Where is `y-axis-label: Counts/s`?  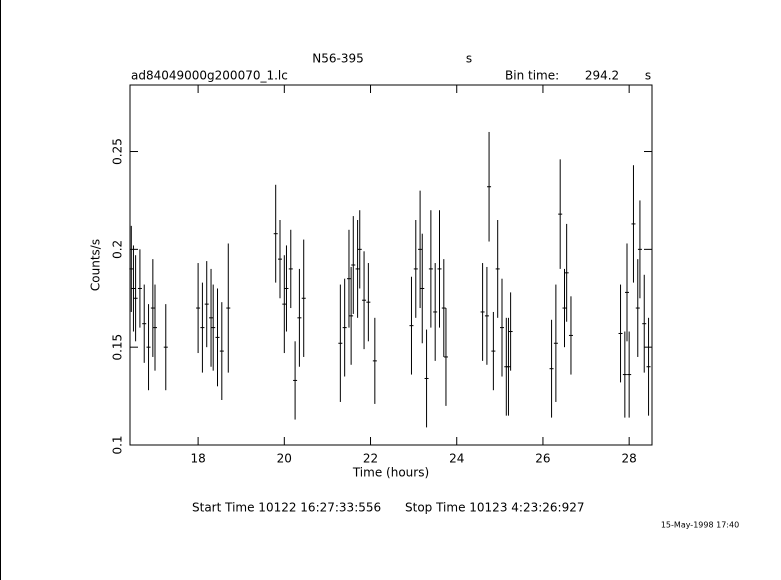 y-axis-label: Counts/s is located at coordinates (96, 265).